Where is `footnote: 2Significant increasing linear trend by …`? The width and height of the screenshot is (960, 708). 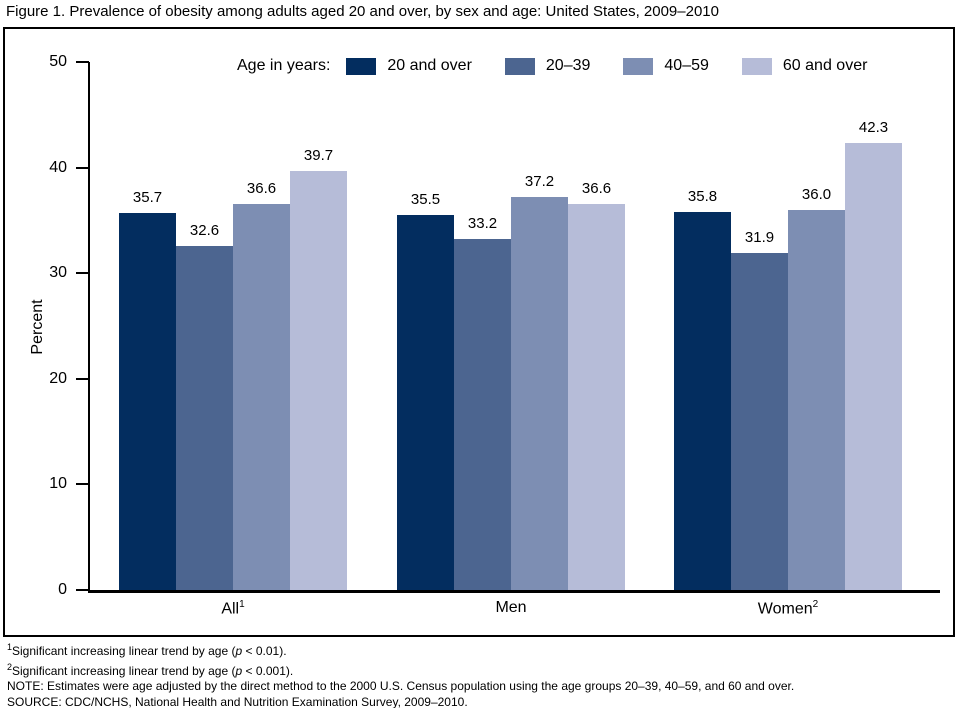 footnote: 2Significant increasing linear trend by … is located at coordinates (150, 669).